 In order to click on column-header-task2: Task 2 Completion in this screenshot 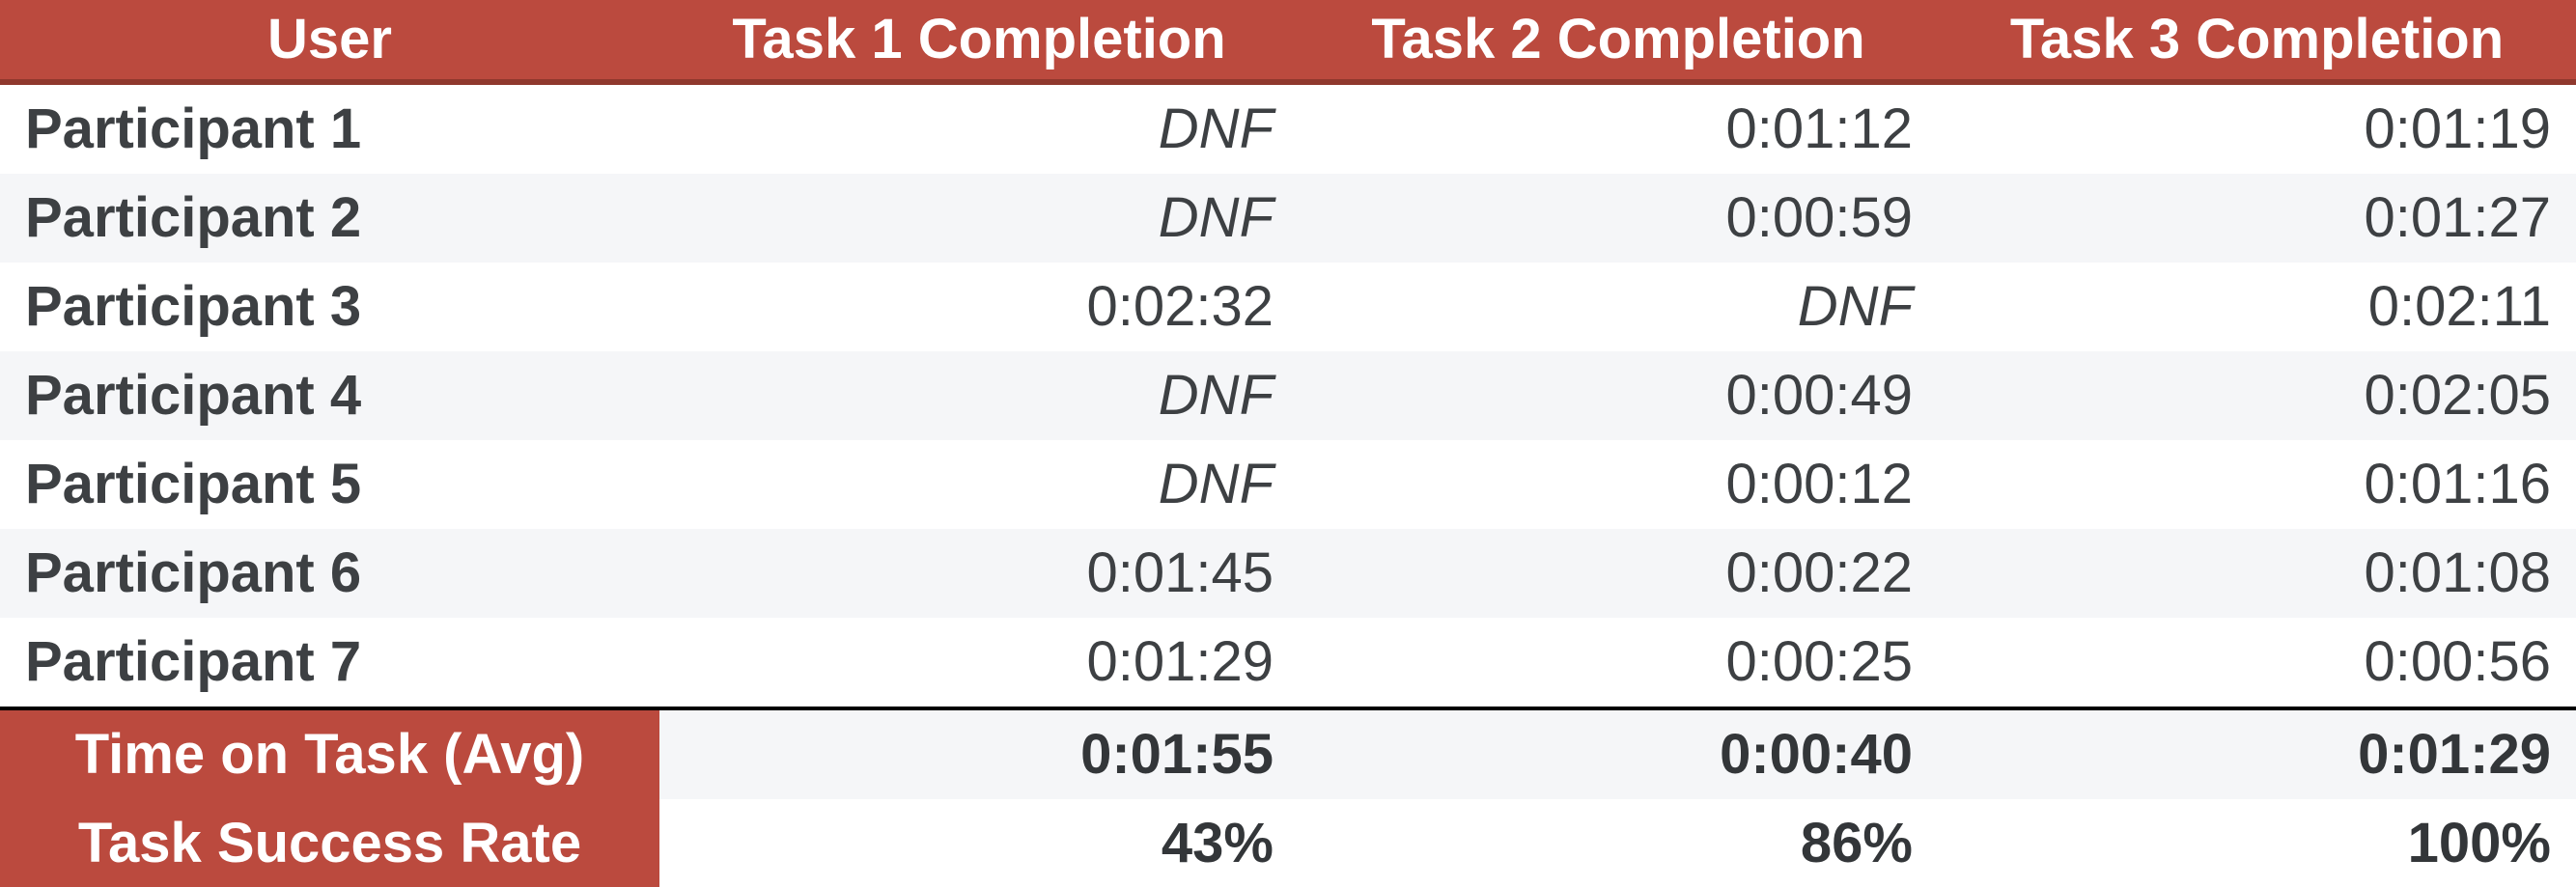, I will do `click(1618, 39)`.